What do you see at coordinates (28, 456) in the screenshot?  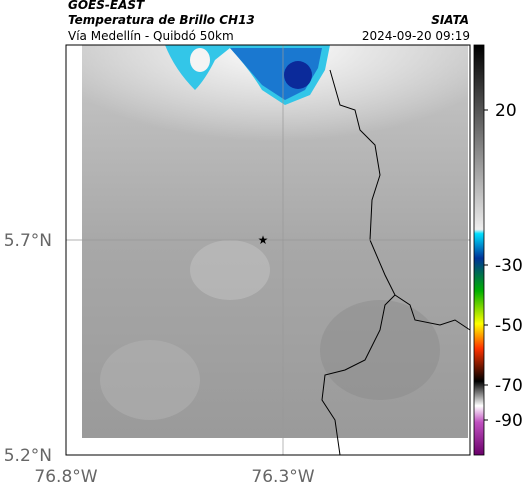 I see `lat-label: 5.2°N` at bounding box center [28, 456].